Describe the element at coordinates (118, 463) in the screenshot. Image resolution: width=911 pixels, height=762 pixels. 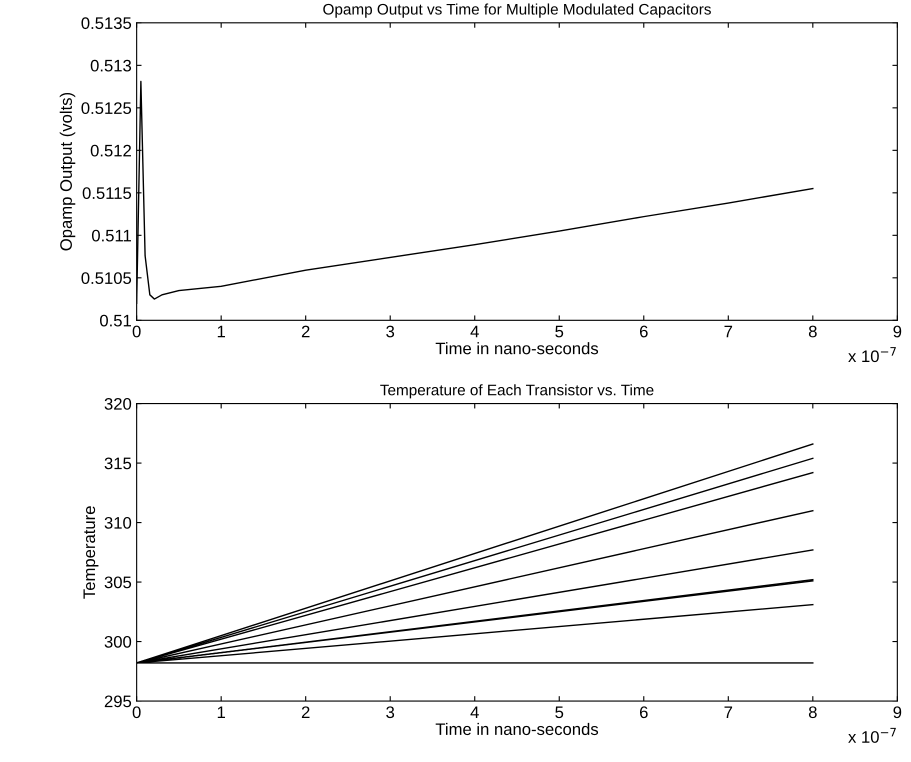
I see `y-tick-label: 315` at that location.